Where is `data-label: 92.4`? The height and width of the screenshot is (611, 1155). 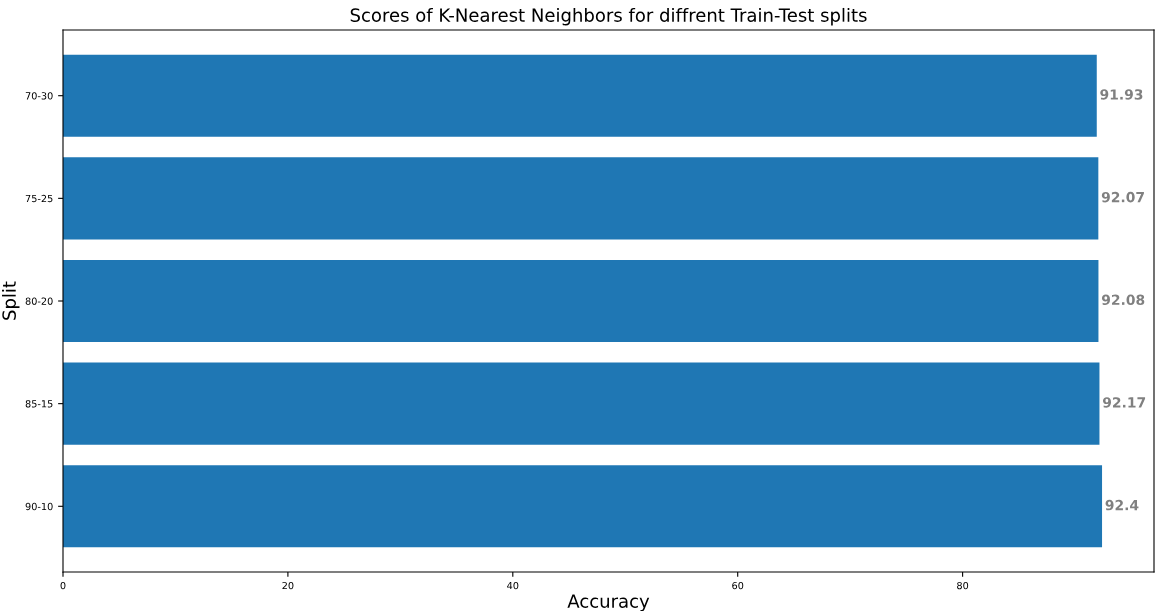 data-label: 92.4 is located at coordinates (1122, 505).